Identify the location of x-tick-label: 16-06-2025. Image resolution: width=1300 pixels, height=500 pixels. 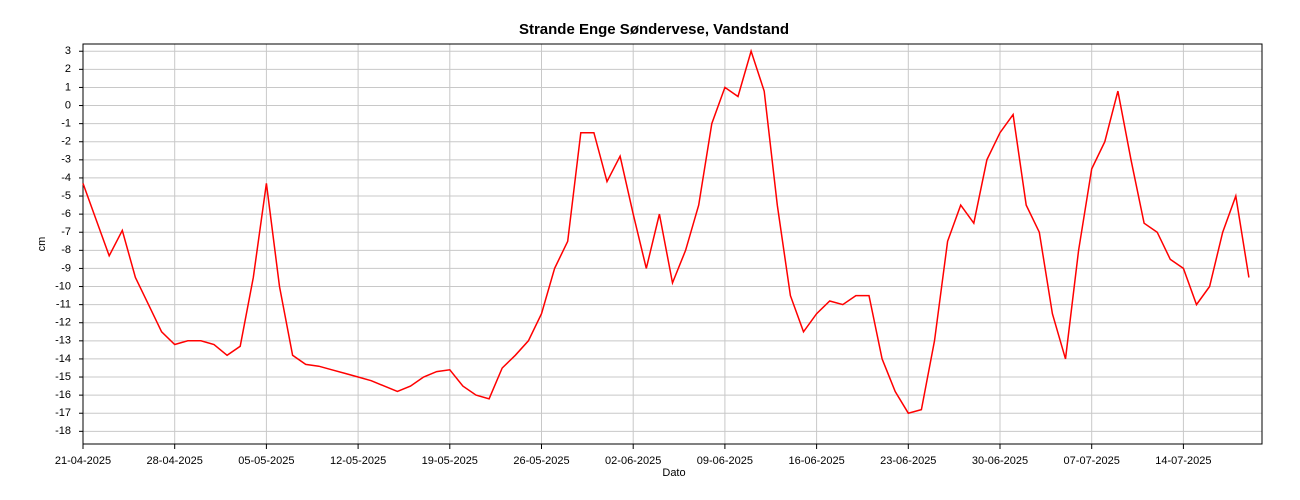
(816, 461).